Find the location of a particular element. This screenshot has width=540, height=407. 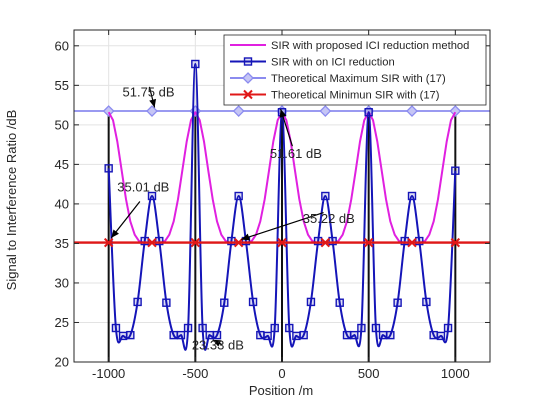

y-tick-label: 45 is located at coordinates (62, 164).